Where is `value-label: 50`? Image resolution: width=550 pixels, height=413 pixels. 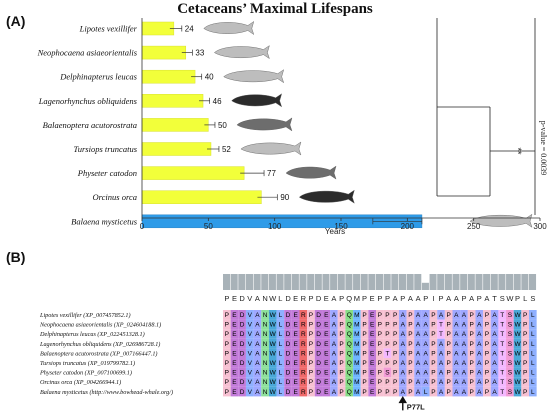
value-label: 50 is located at coordinates (222, 125).